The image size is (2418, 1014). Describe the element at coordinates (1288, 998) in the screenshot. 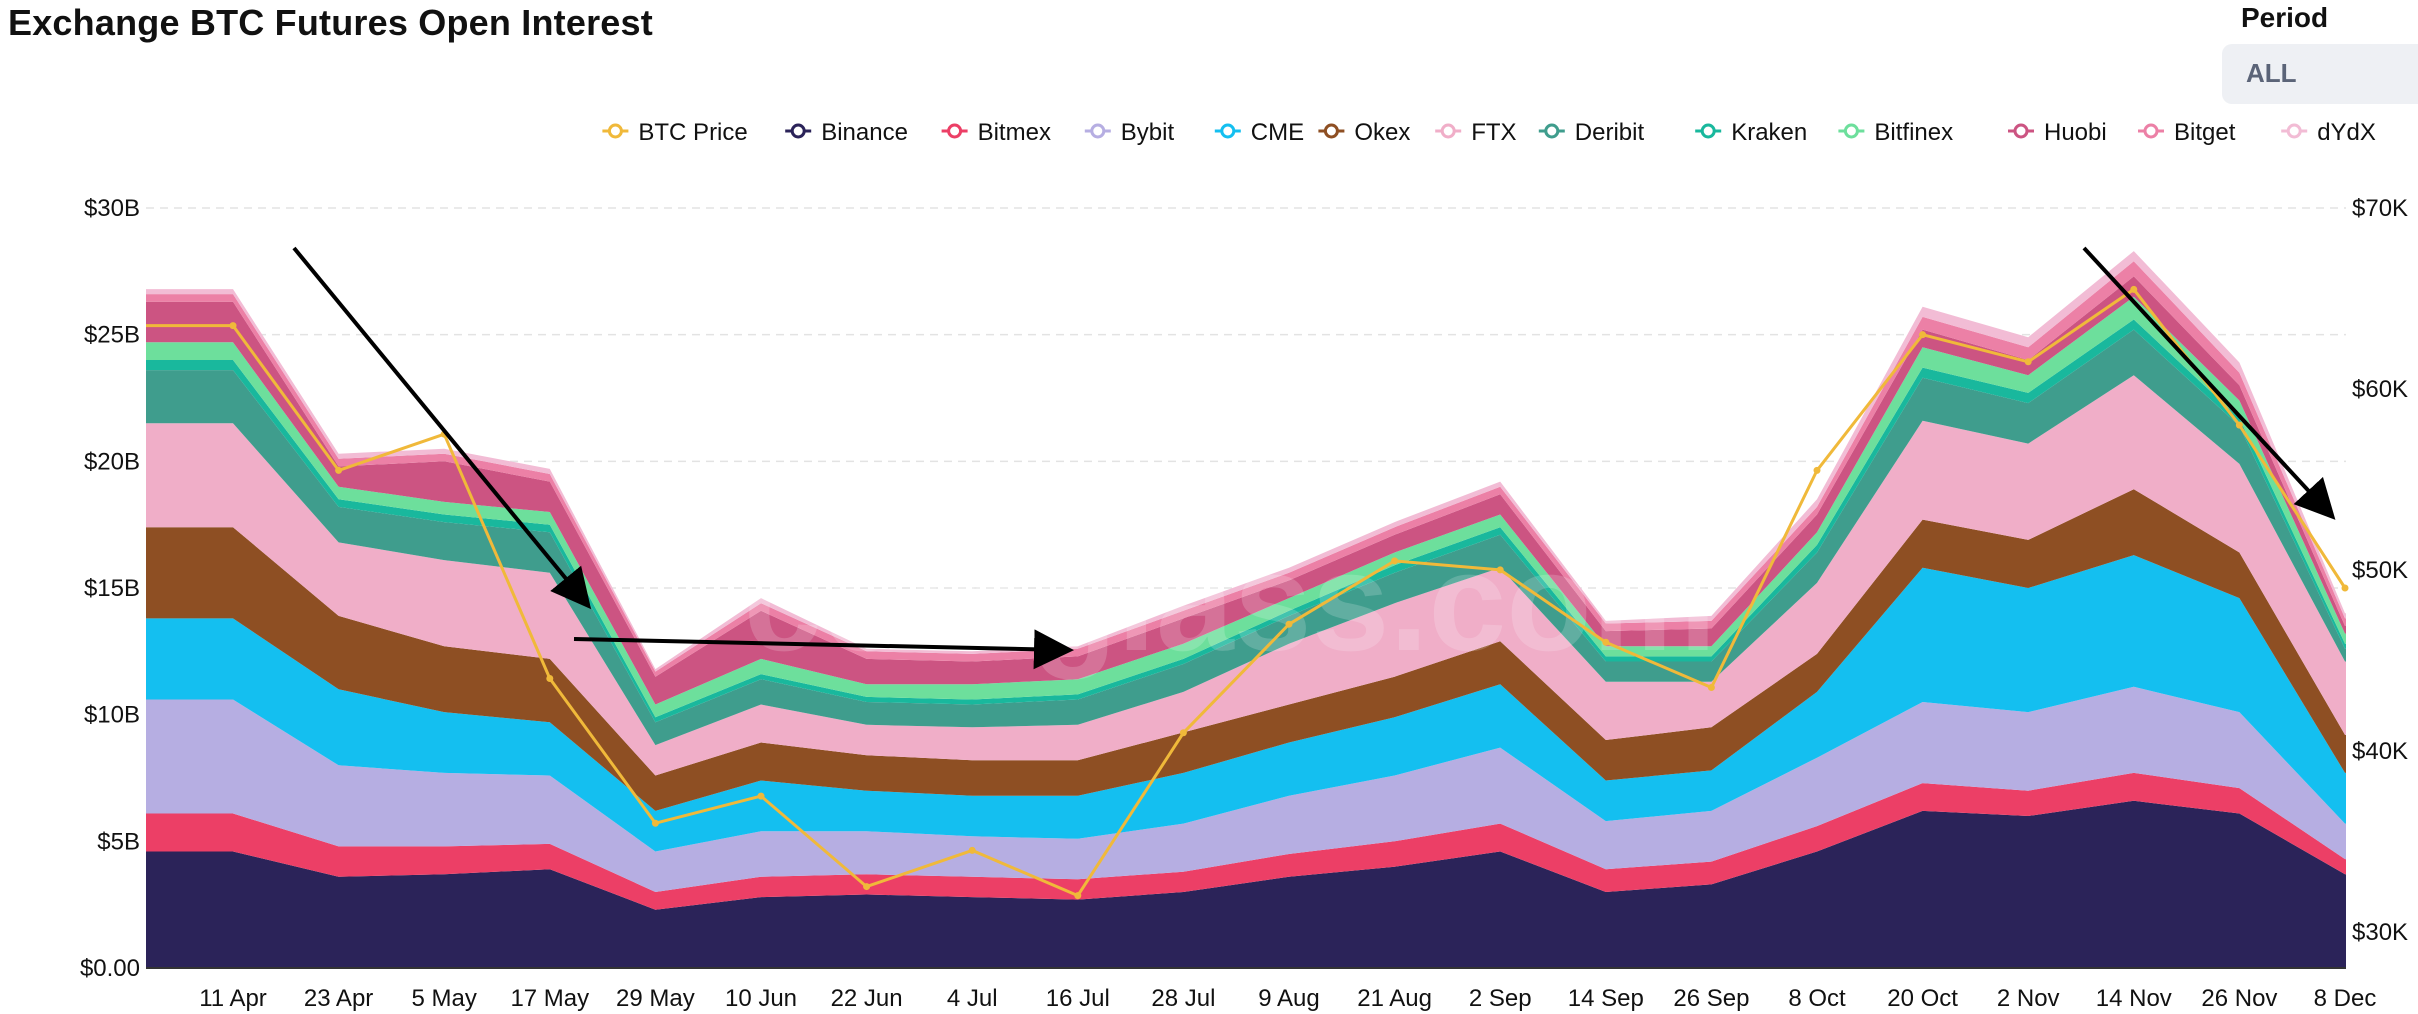

I see `x-tick-label: 9 Aug` at that location.